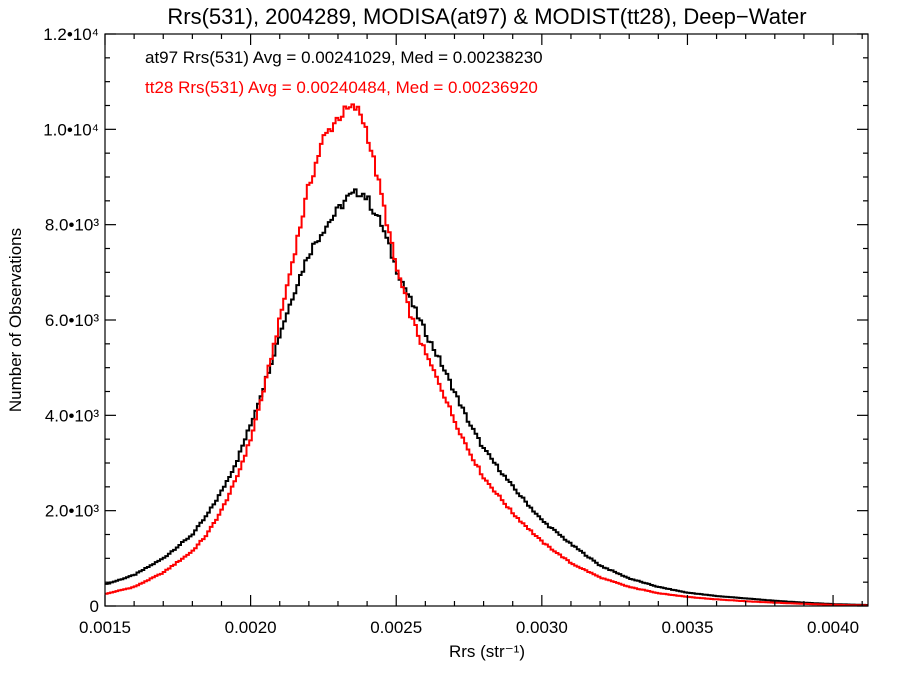 The width and height of the screenshot is (900, 675). Describe the element at coordinates (487, 651) in the screenshot. I see `x-axis-label: Rrs (str⁻¹)` at that location.